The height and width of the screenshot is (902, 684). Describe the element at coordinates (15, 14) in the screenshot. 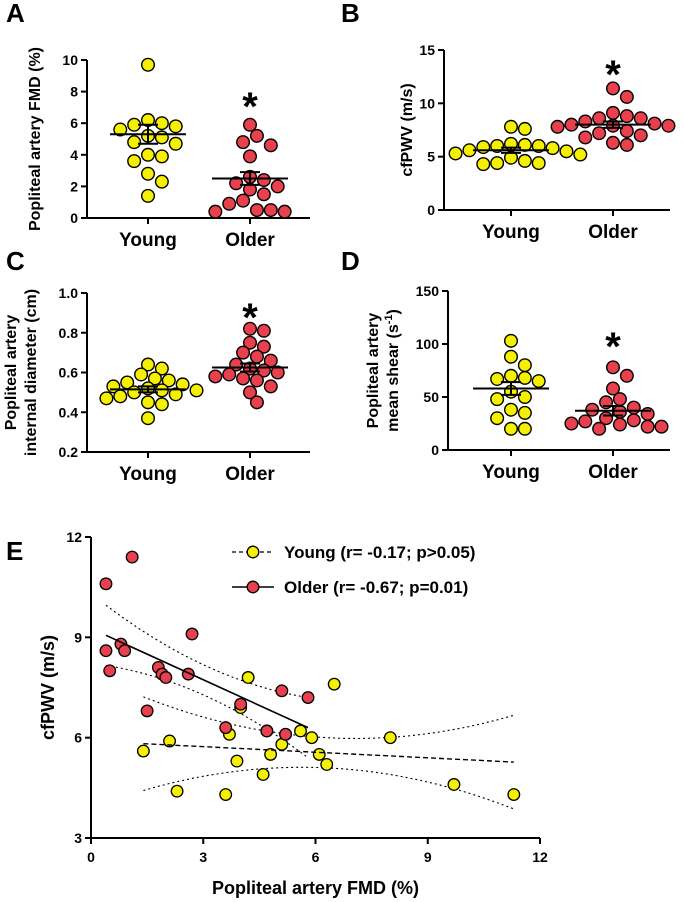

I see `panel-label-A: A` at that location.